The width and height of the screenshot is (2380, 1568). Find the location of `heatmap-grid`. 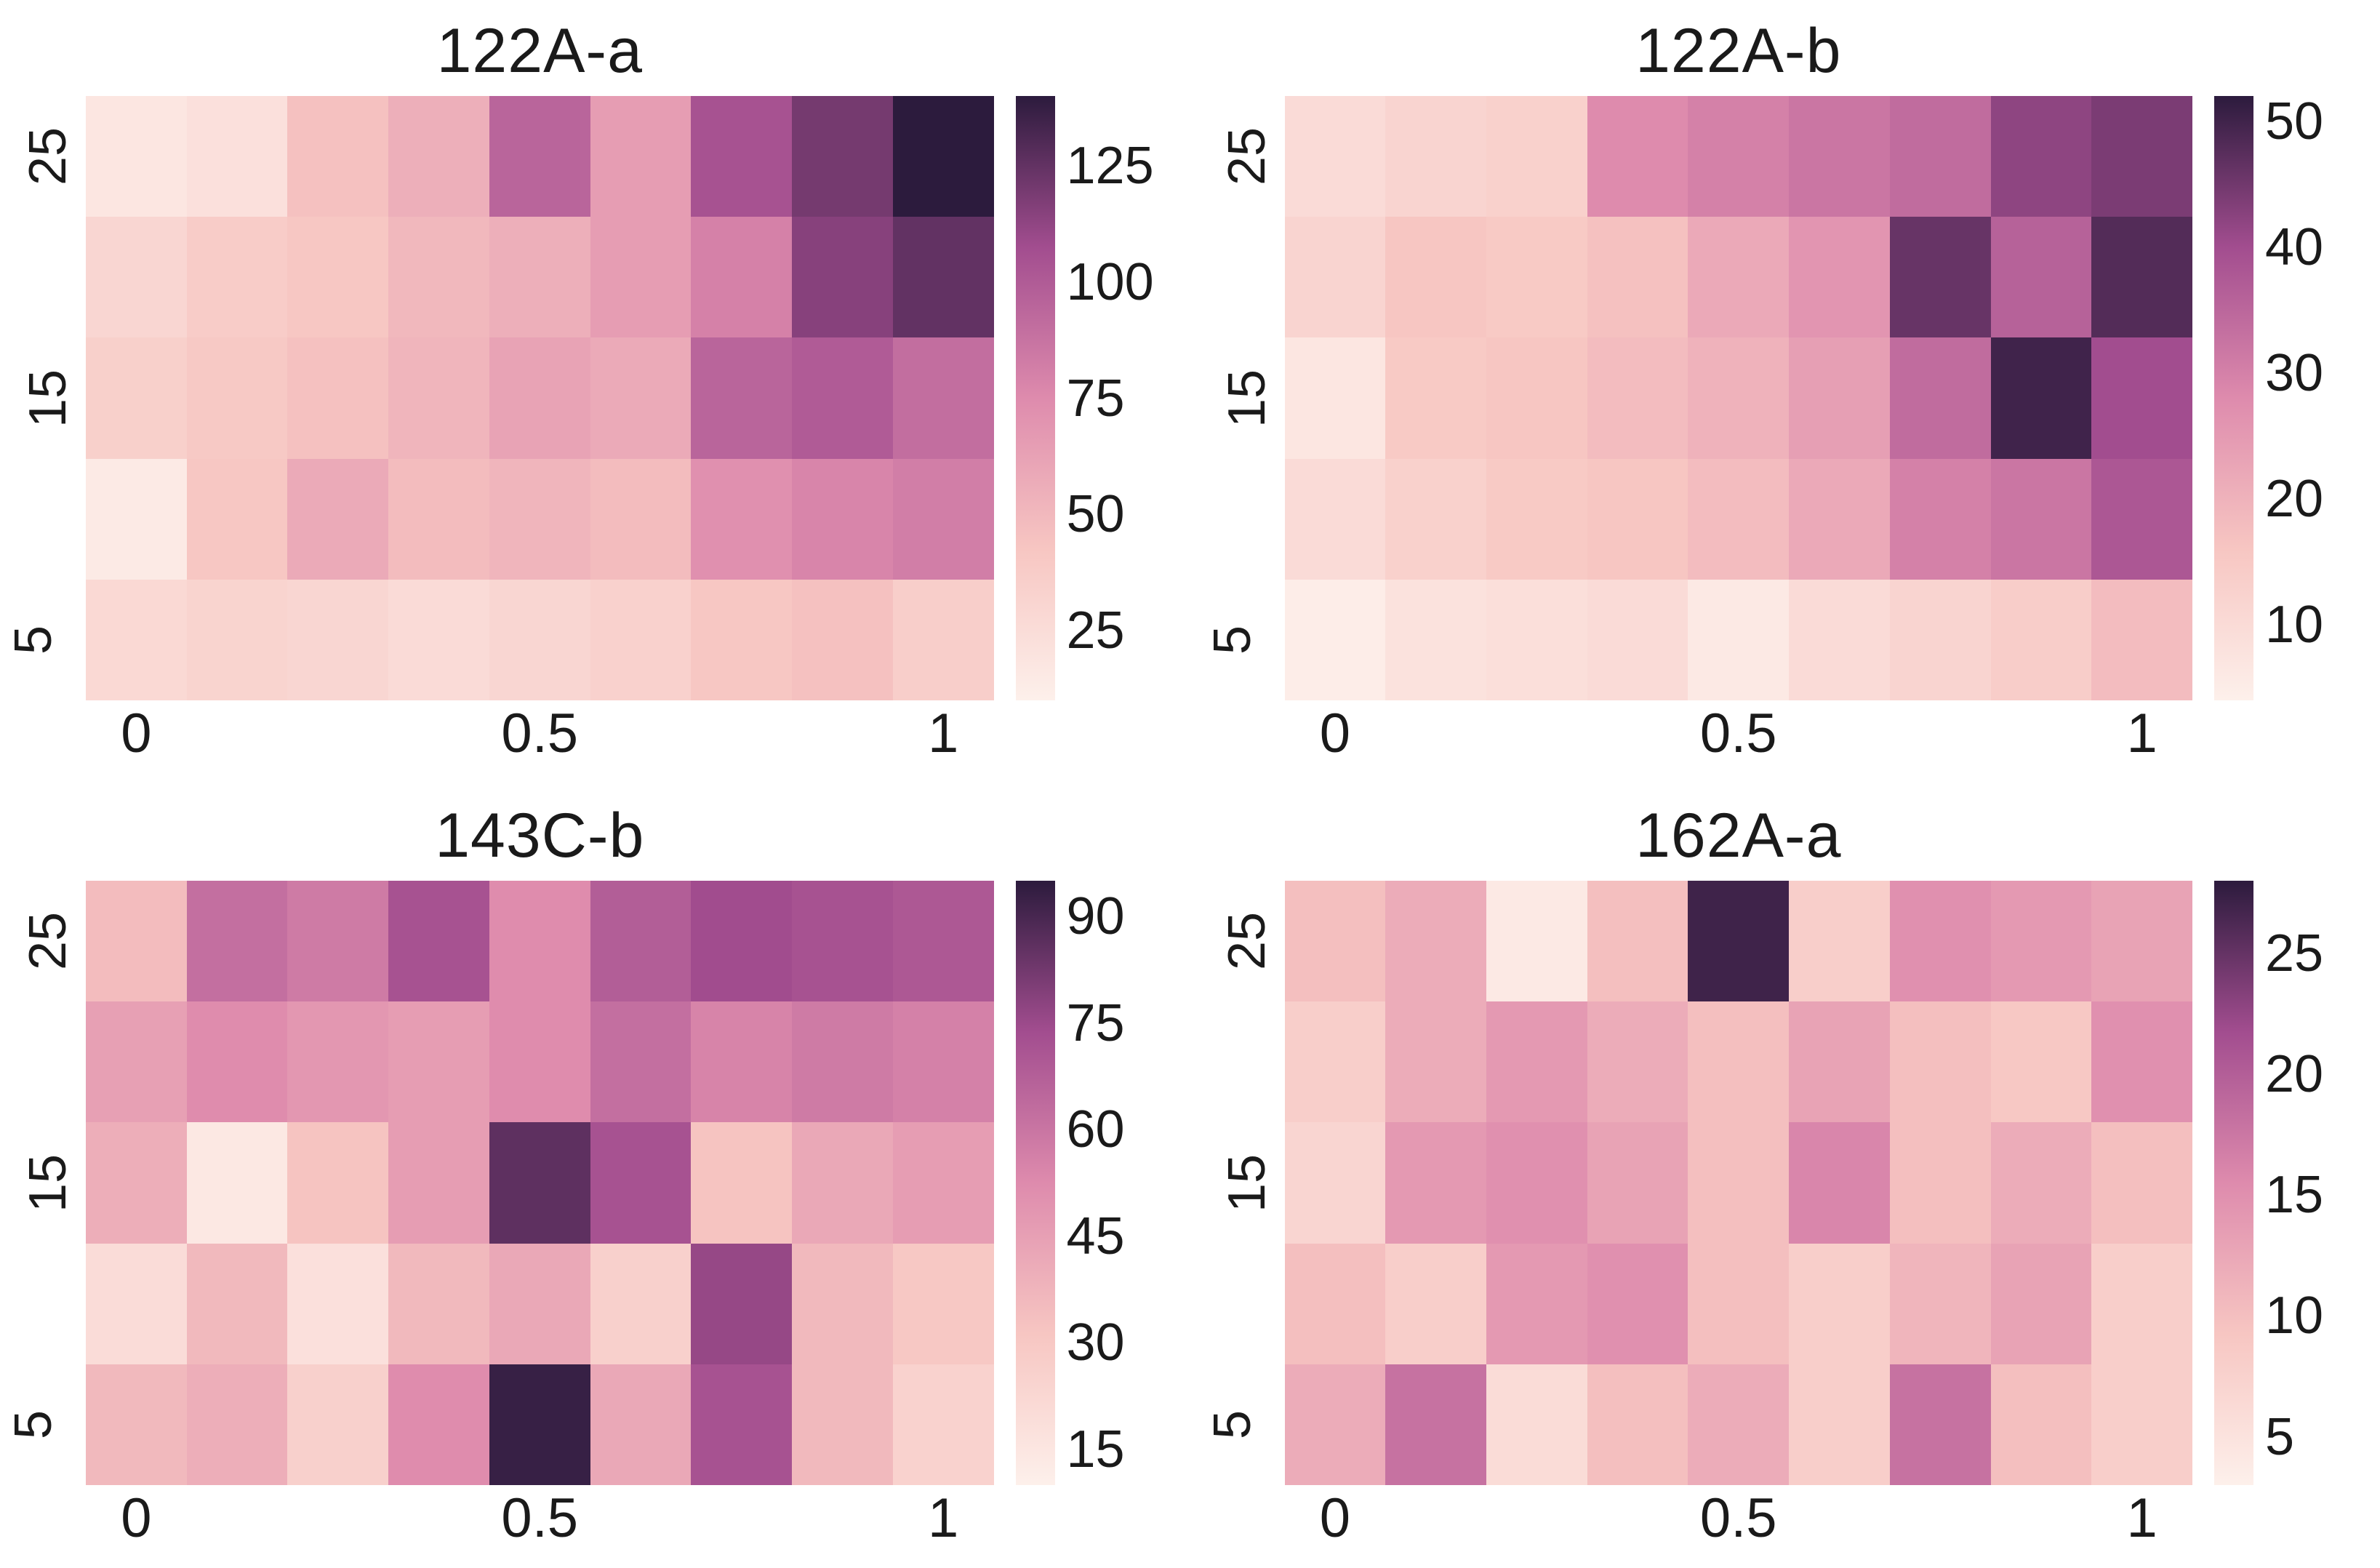

heatmap-grid is located at coordinates (1738, 398).